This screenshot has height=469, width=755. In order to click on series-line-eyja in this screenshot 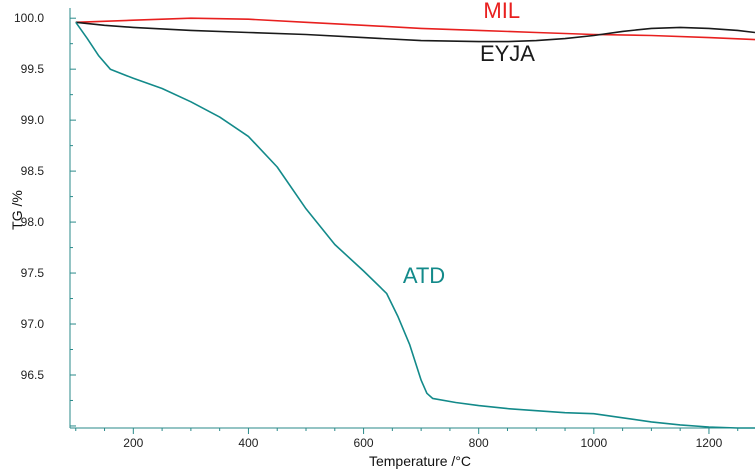, I will do `click(415, 32)`.